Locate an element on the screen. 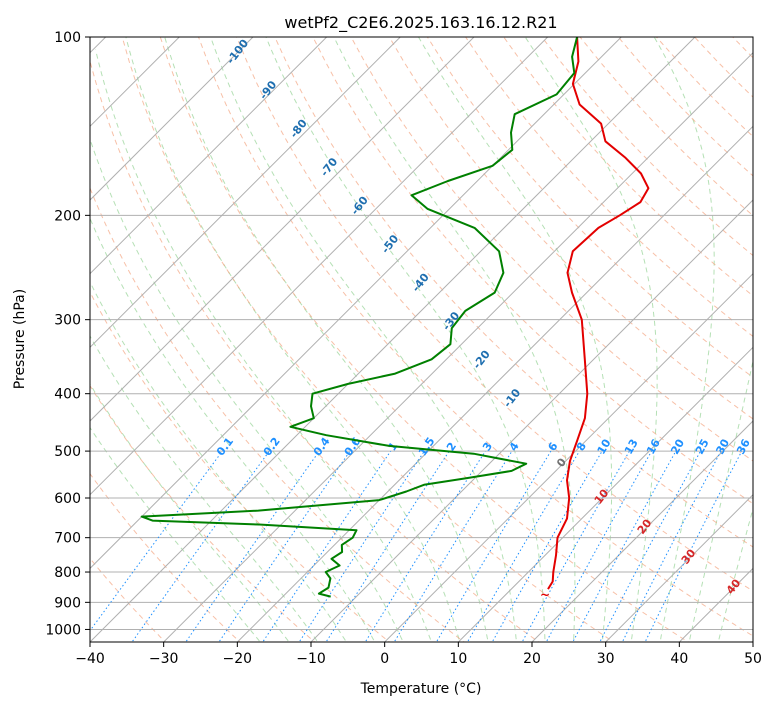 This screenshot has height=708, width=775. x-tick-label: 10 is located at coordinates (458, 659).